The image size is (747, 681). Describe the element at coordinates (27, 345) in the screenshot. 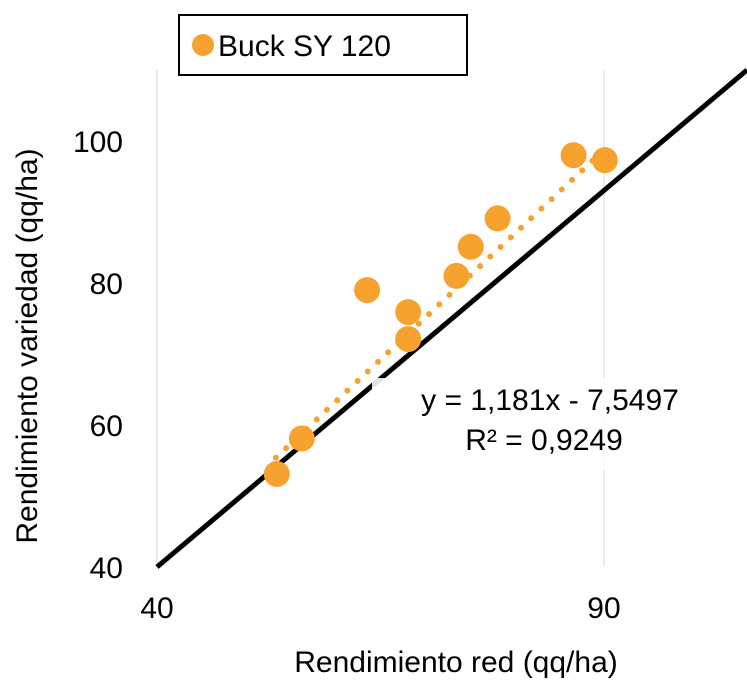

I see `y-axis-title: Rendimiento variedad (qq/ha)` at that location.